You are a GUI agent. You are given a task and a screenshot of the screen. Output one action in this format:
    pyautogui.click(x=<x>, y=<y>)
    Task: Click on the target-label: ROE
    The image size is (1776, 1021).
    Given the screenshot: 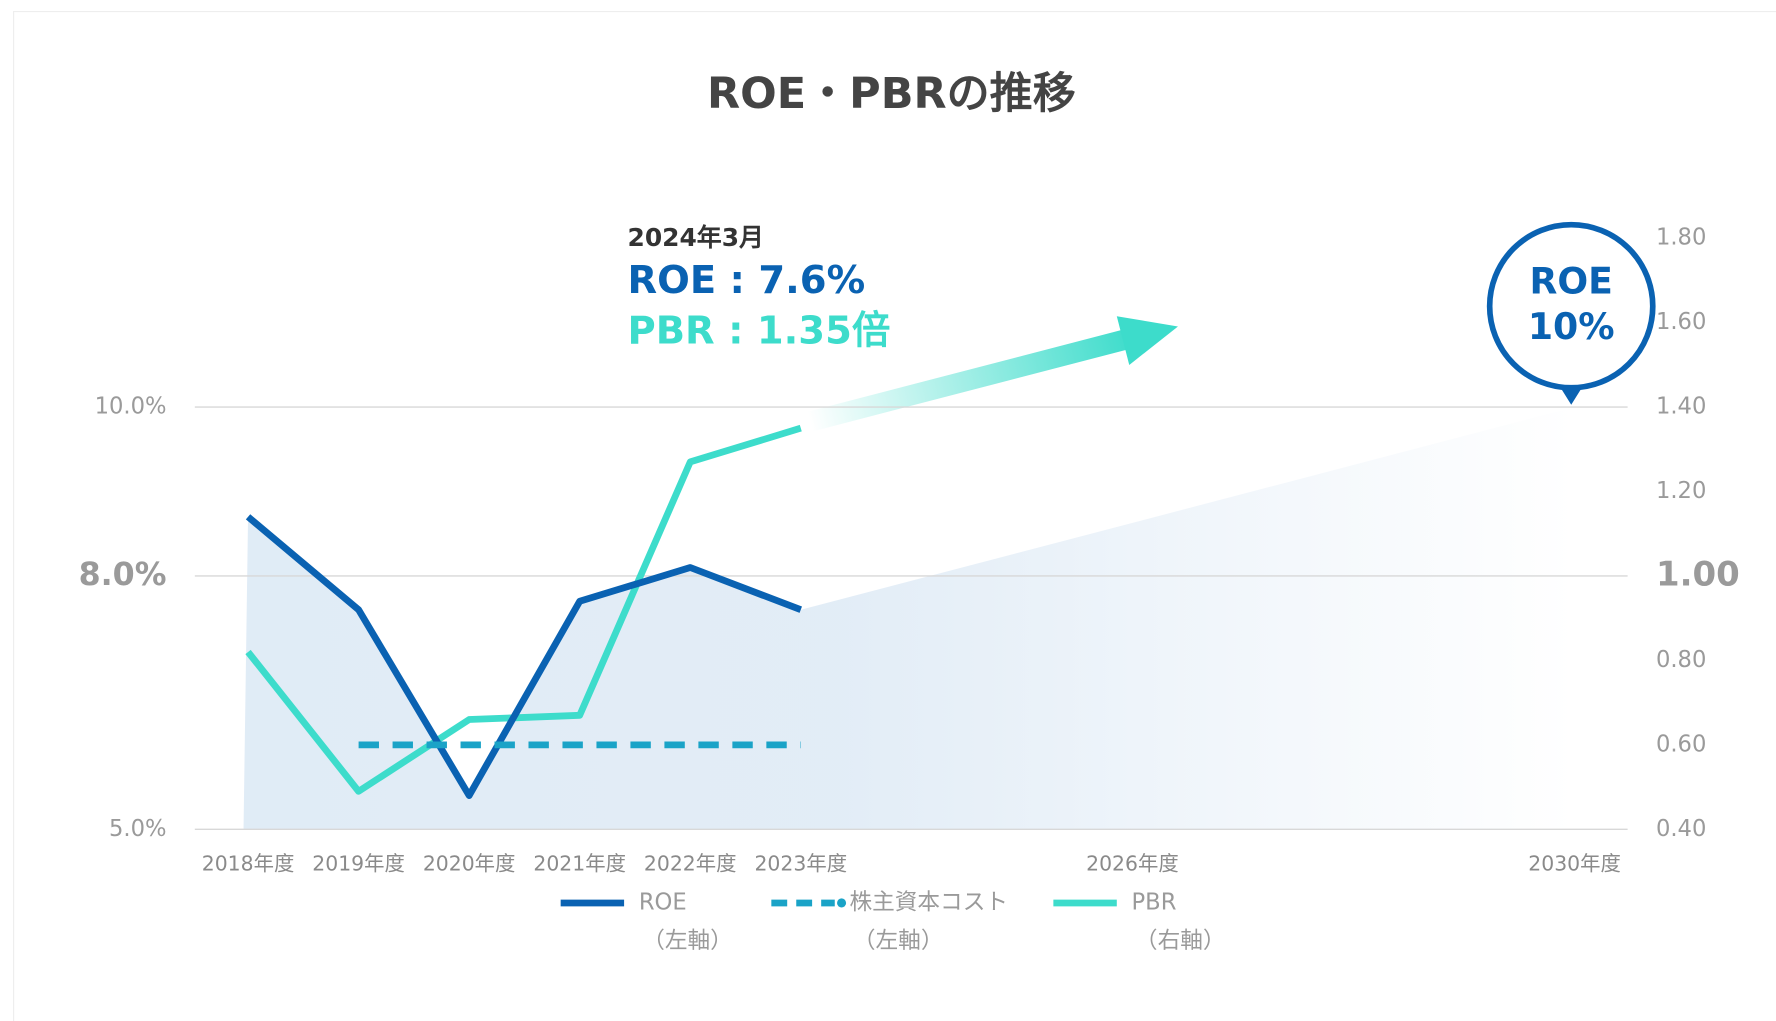 What is the action you would take?
    pyautogui.click(x=1570, y=281)
    